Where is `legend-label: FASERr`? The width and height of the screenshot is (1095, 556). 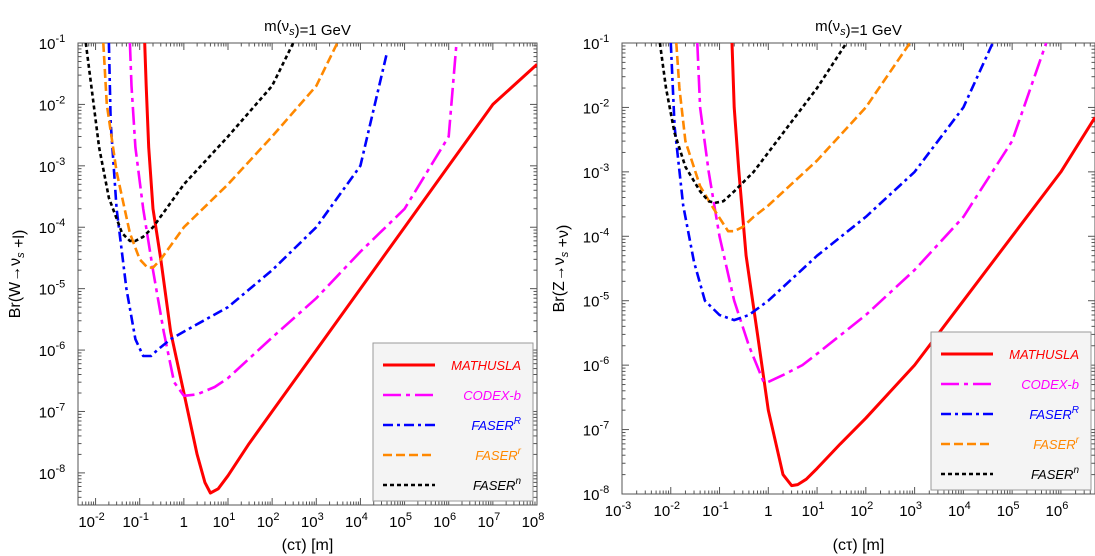
legend-label: FASERr is located at coordinates (1056, 443).